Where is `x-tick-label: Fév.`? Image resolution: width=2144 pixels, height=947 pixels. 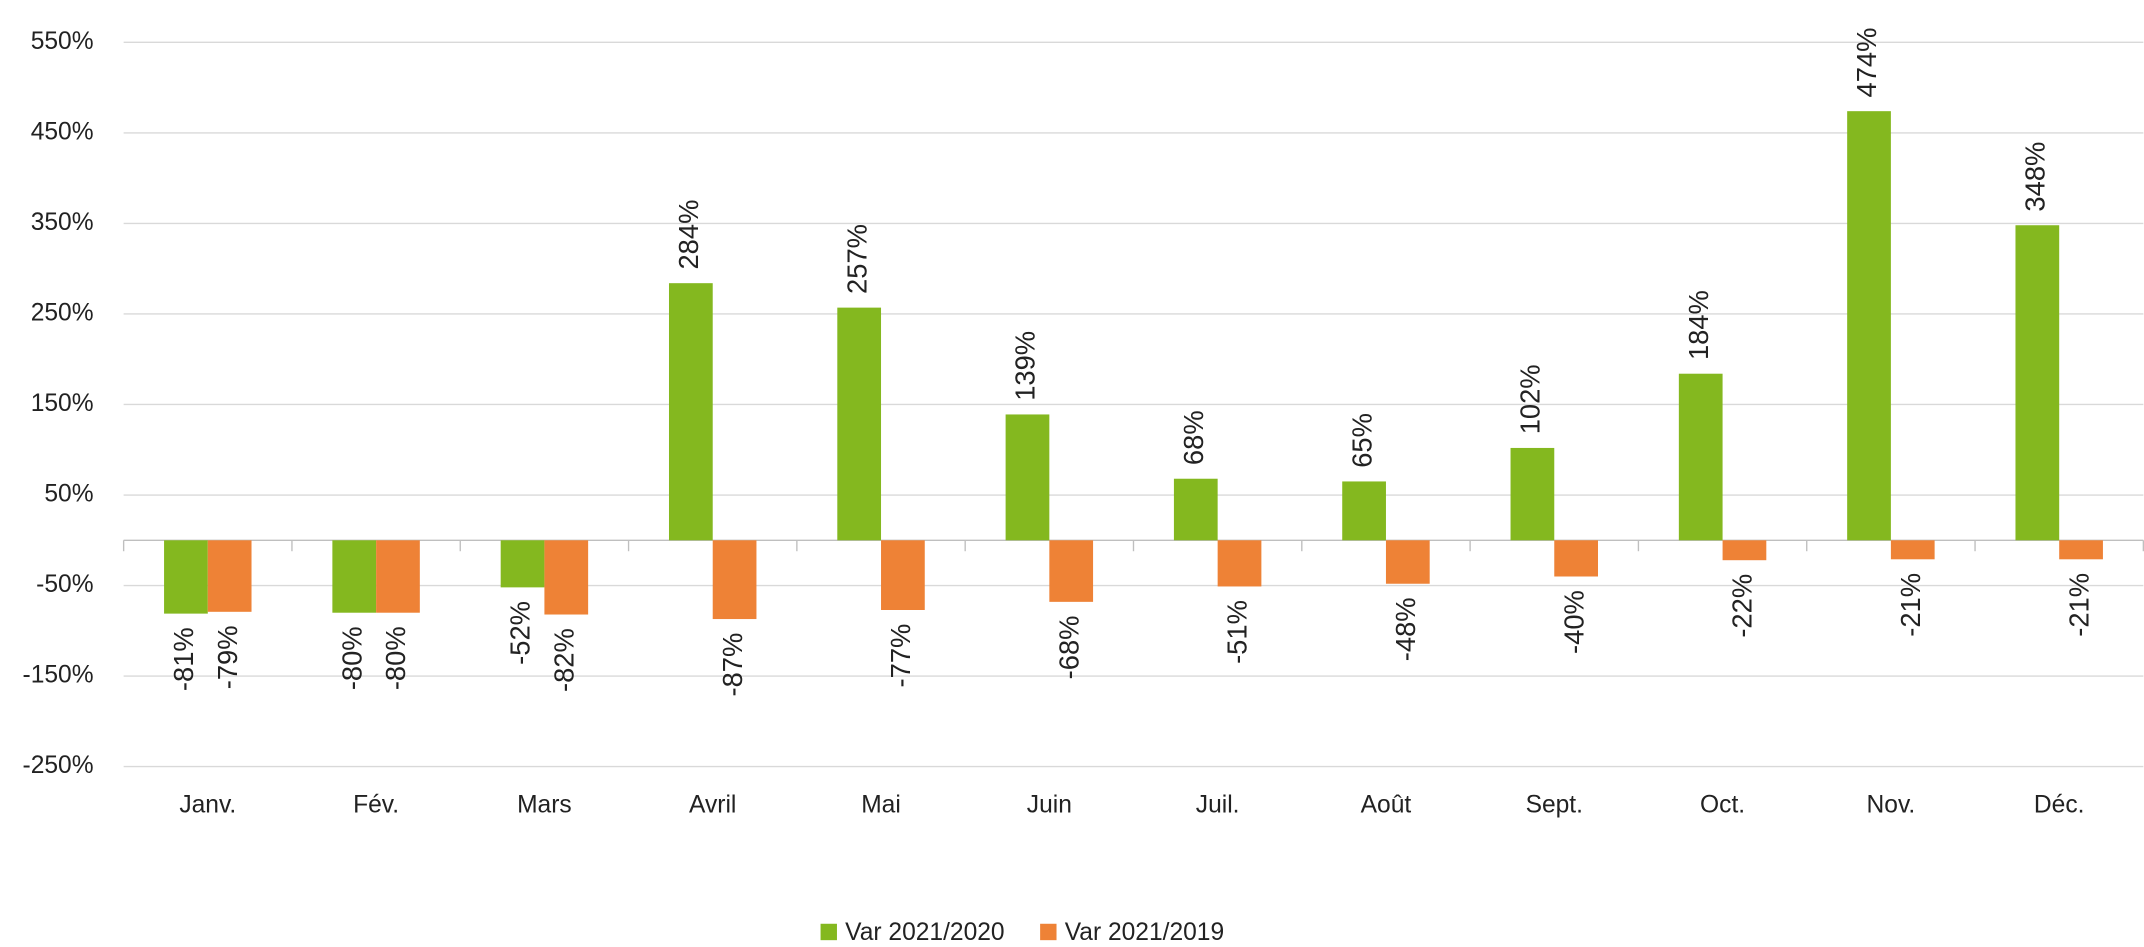 x-tick-label: Fév. is located at coordinates (376, 805).